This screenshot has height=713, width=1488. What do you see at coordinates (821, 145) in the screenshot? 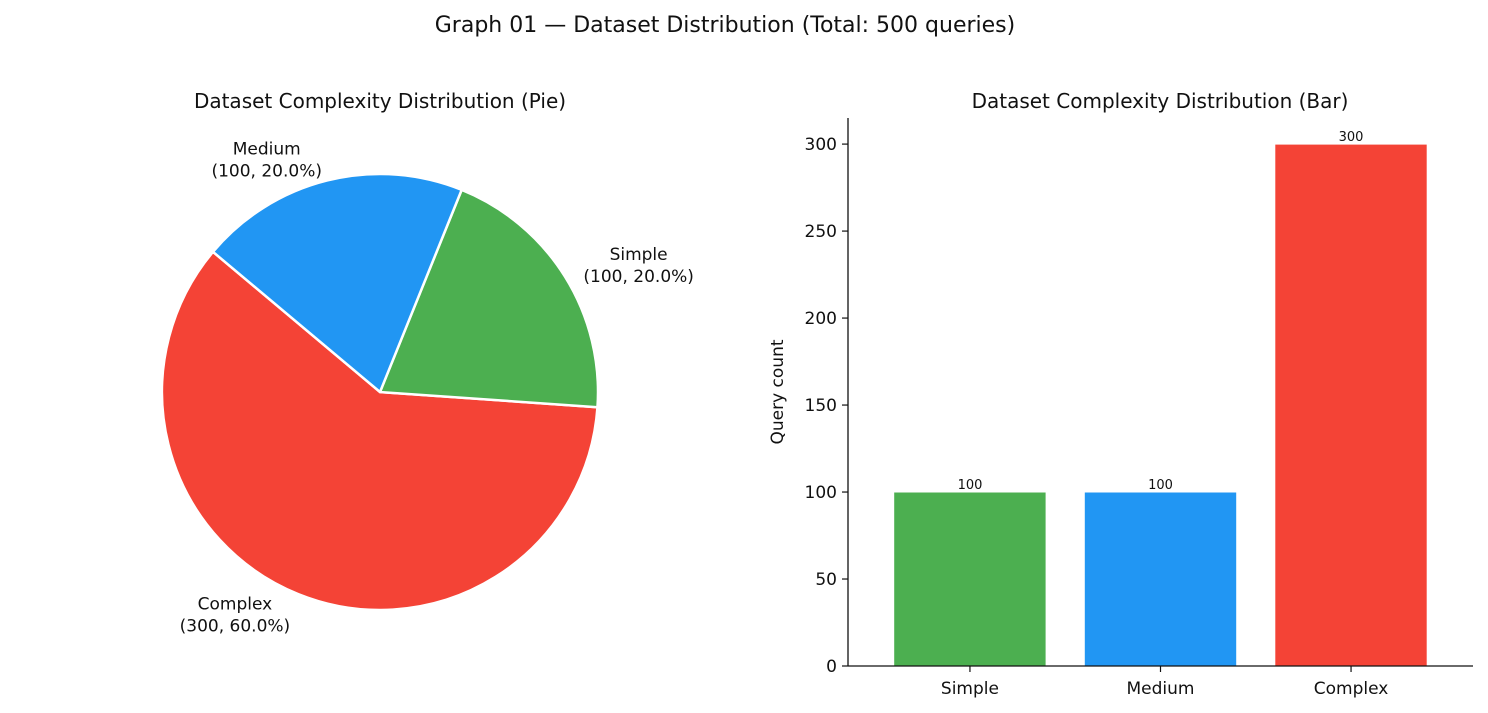
I see `y-tick-label: 300` at bounding box center [821, 145].